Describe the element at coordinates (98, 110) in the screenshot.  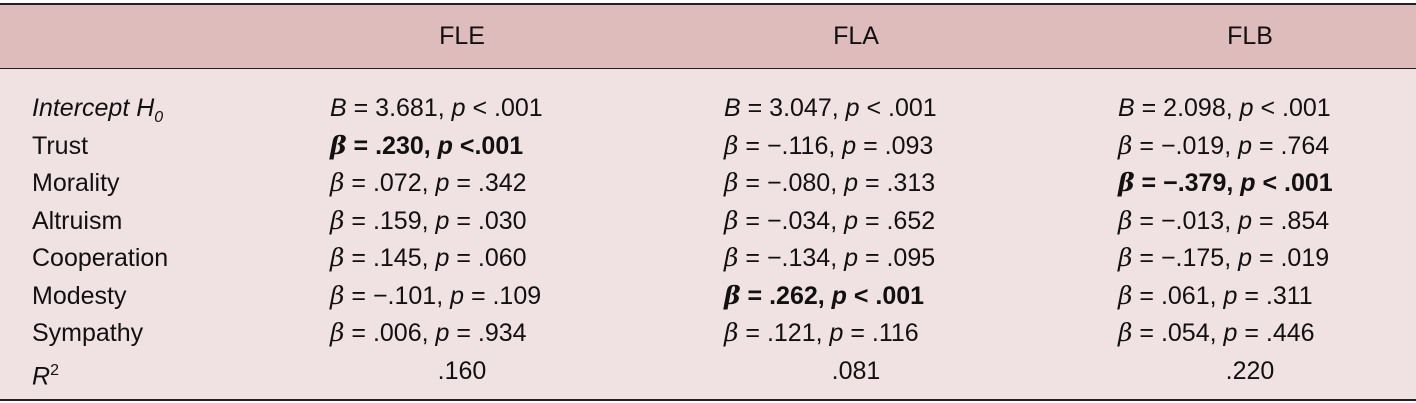
I see `row-label: Intercept H0` at that location.